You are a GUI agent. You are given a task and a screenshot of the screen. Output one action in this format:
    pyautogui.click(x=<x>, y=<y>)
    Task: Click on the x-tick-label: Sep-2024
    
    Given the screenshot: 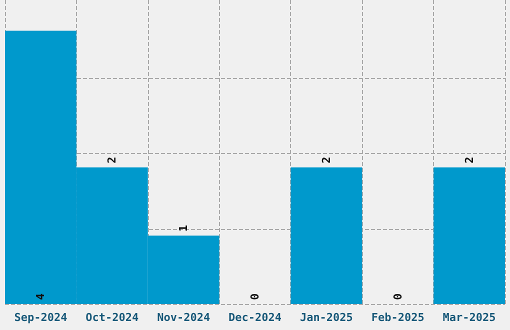 What is the action you would take?
    pyautogui.click(x=41, y=317)
    